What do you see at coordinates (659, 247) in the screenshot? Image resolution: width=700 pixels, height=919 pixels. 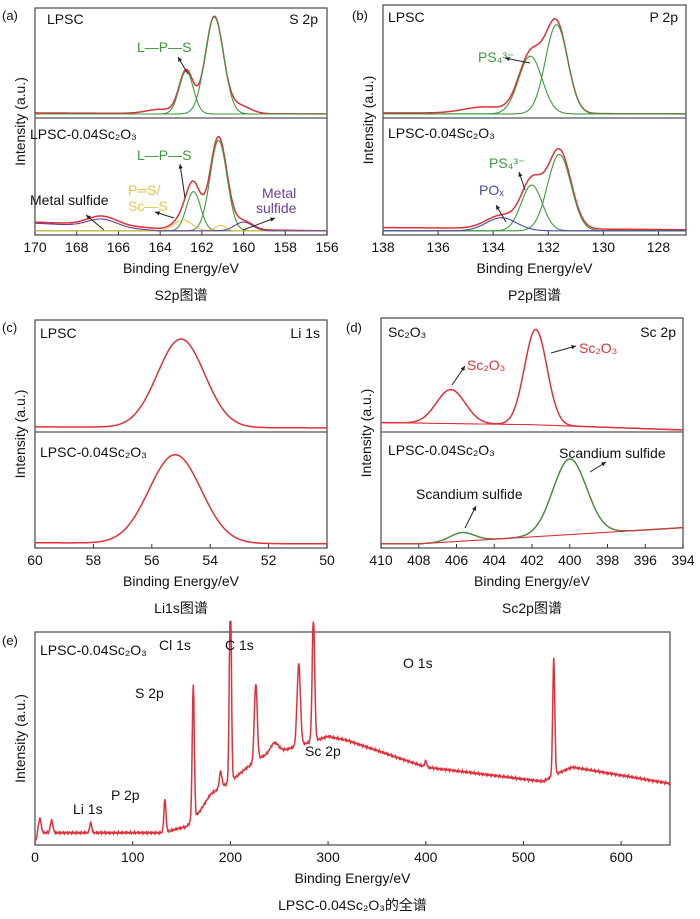 I see `x-tick-label: 128` at bounding box center [659, 247].